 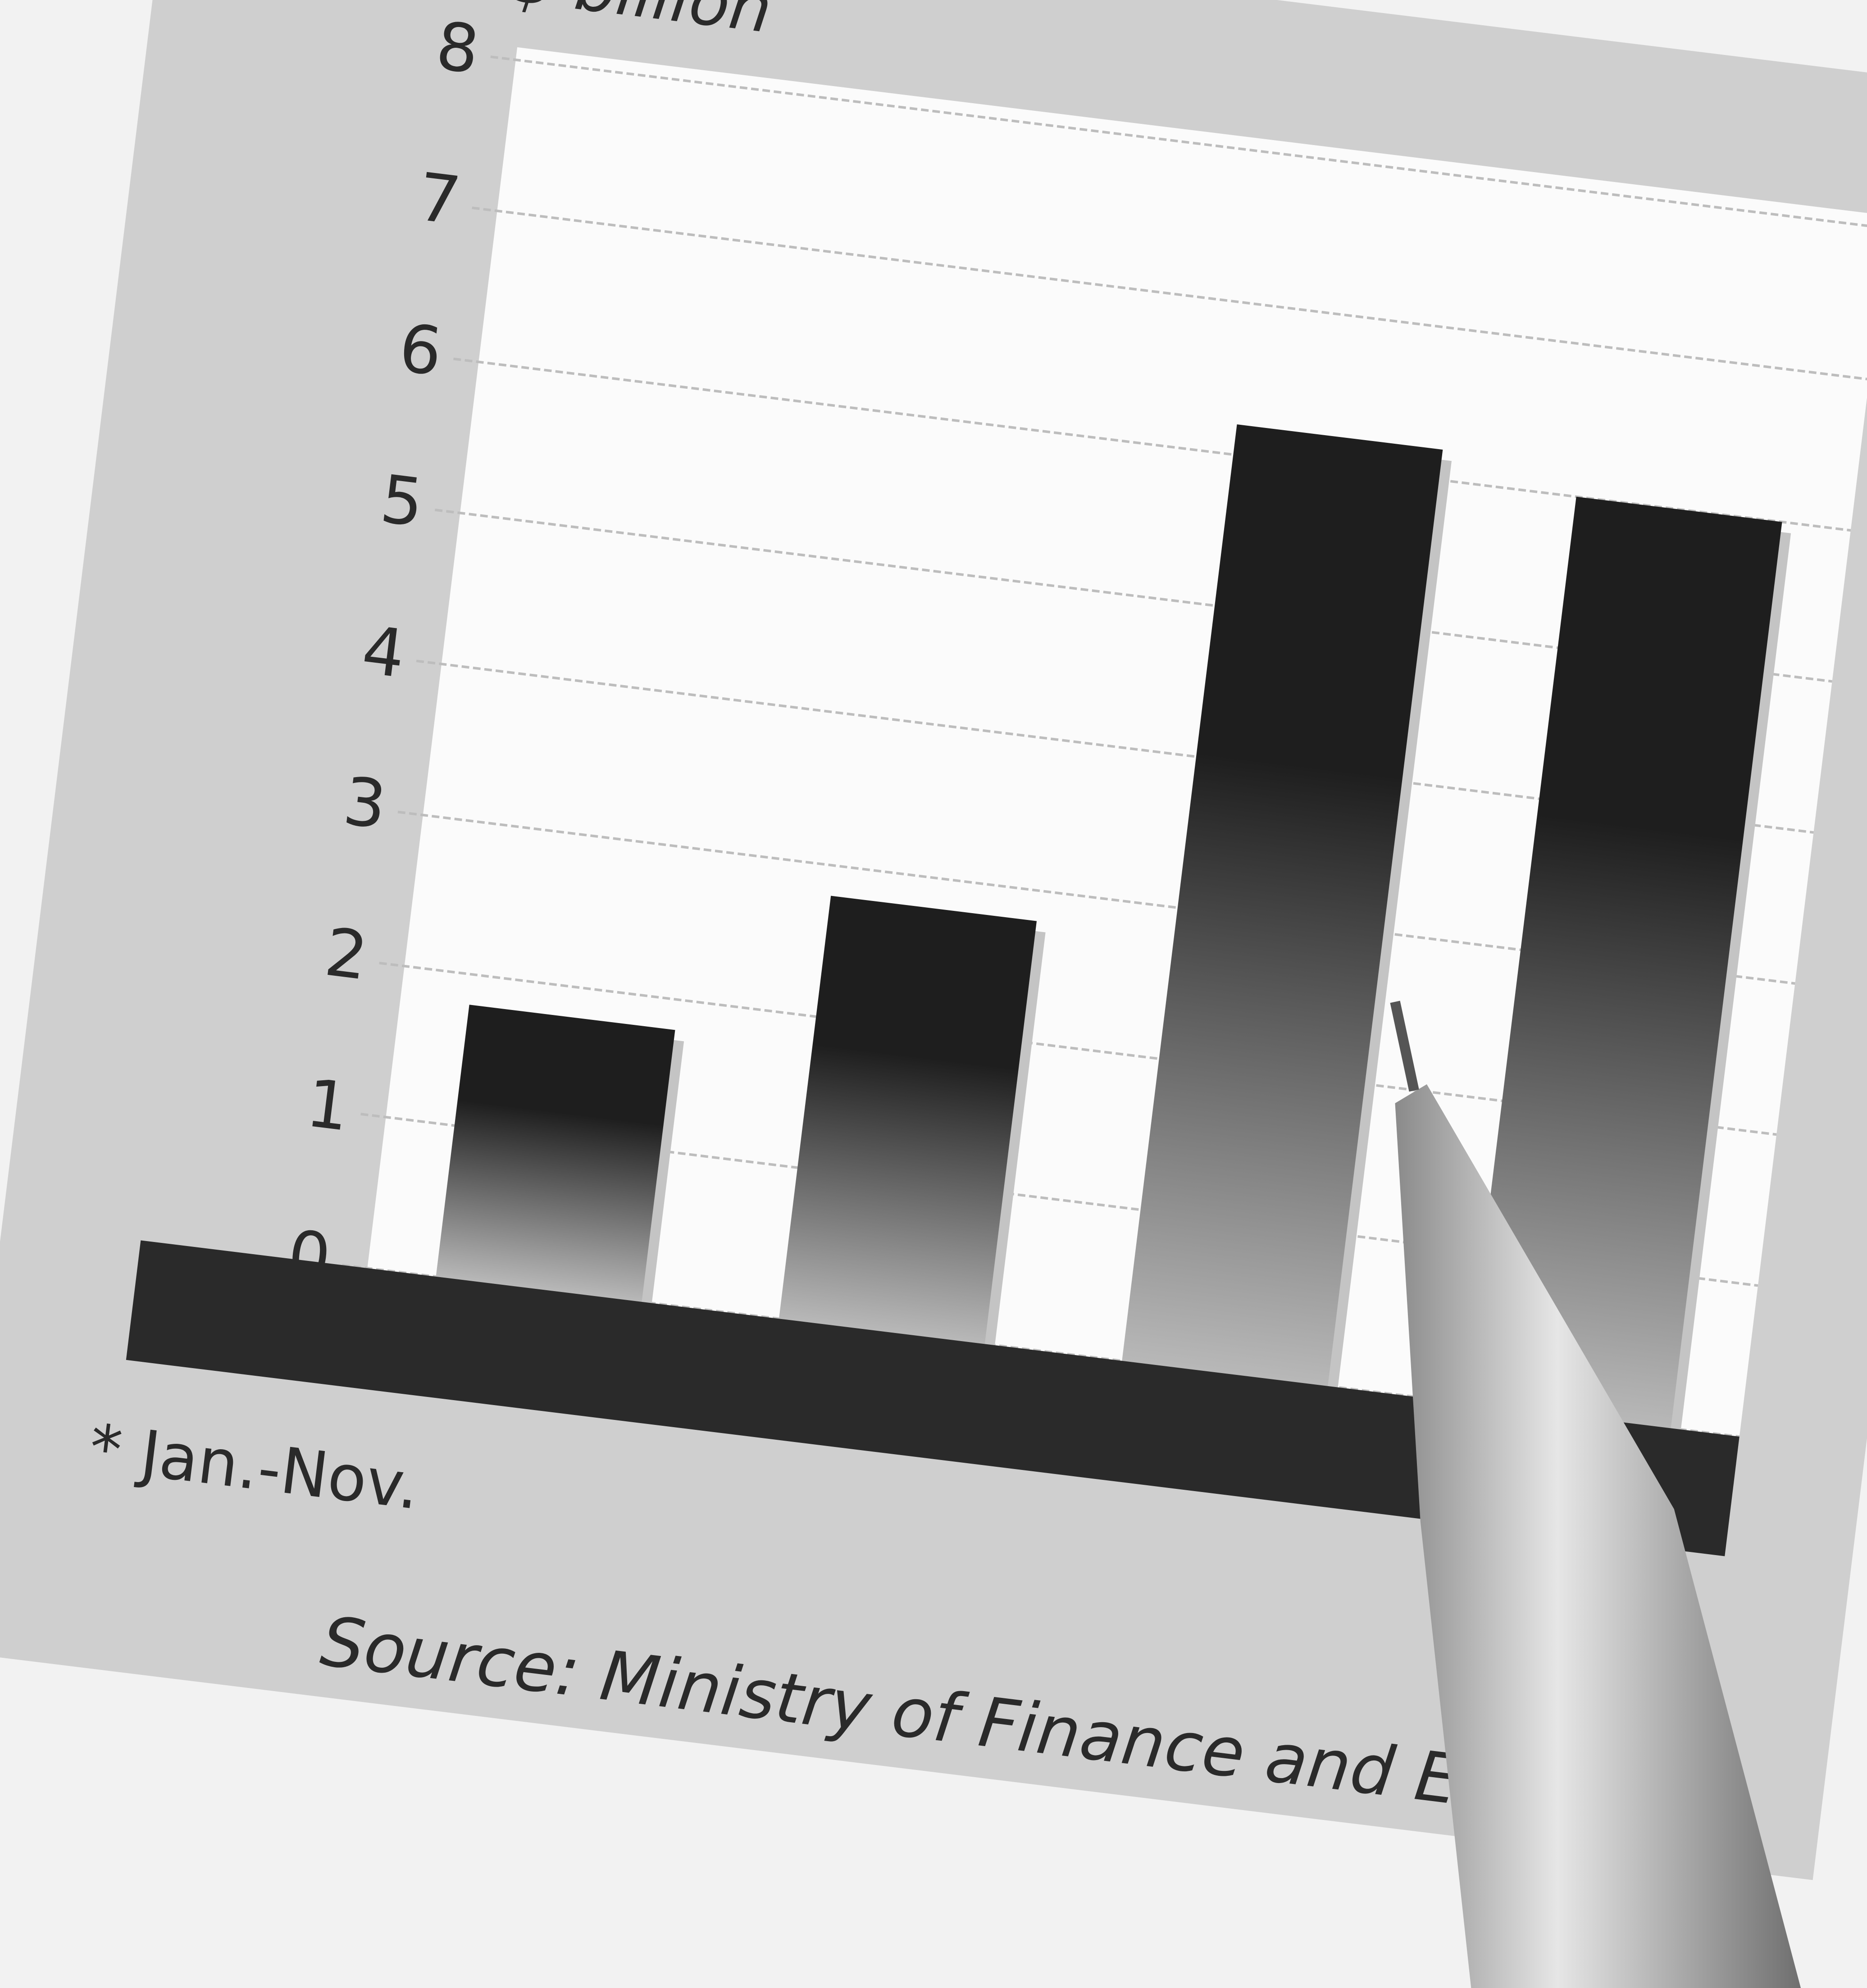 I want to click on y-tick-label: 2, so click(x=346, y=954).